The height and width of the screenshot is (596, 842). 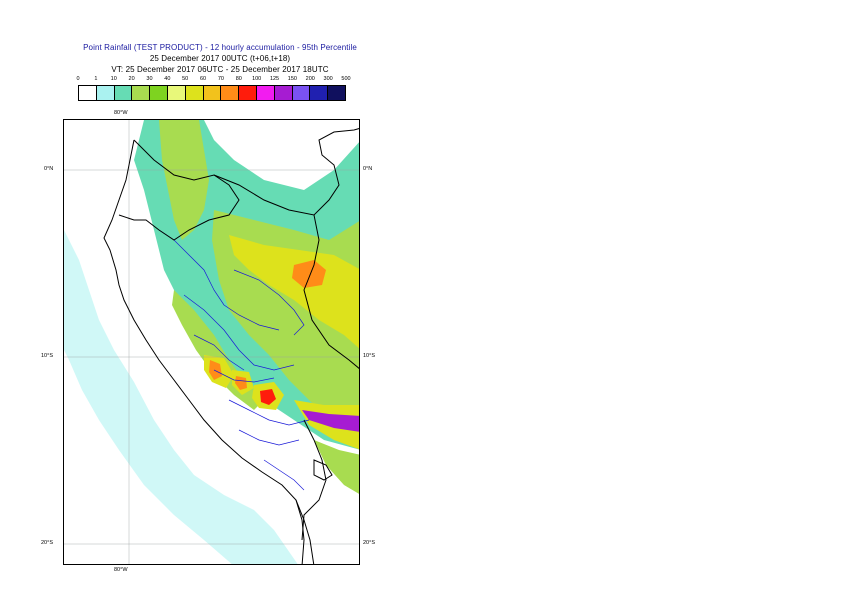 What do you see at coordinates (219, 280) in the screenshot?
I see `region-boundary-north` at bounding box center [219, 280].